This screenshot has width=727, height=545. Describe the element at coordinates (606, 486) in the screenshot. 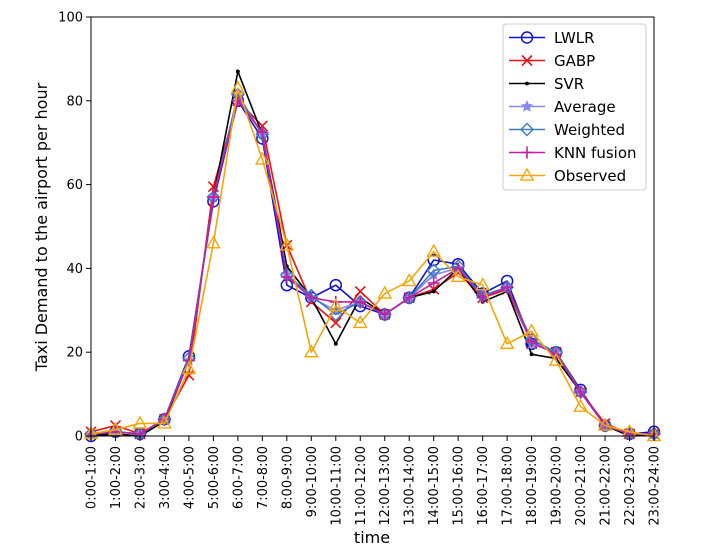

I see `x-tick-label: 21:00-22:00` at that location.